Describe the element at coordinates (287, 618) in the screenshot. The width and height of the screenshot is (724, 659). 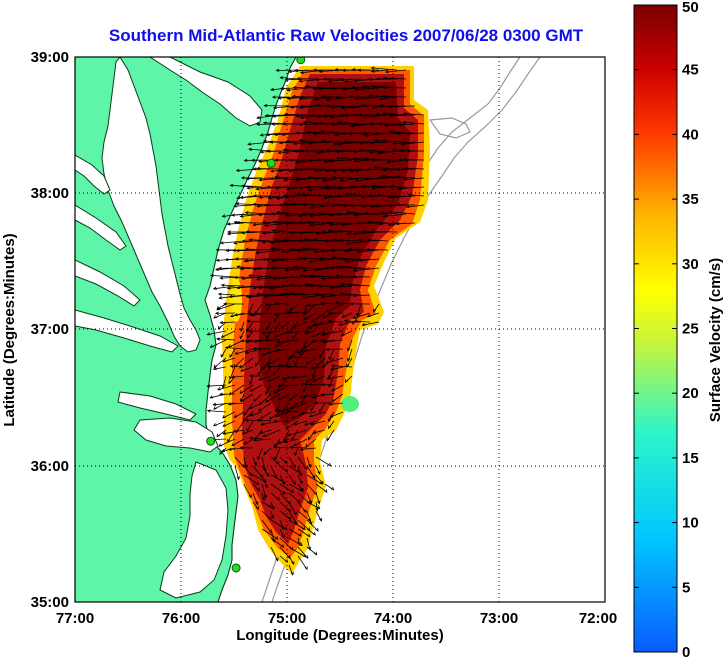
I see `x-tick-label: 75:00` at that location.